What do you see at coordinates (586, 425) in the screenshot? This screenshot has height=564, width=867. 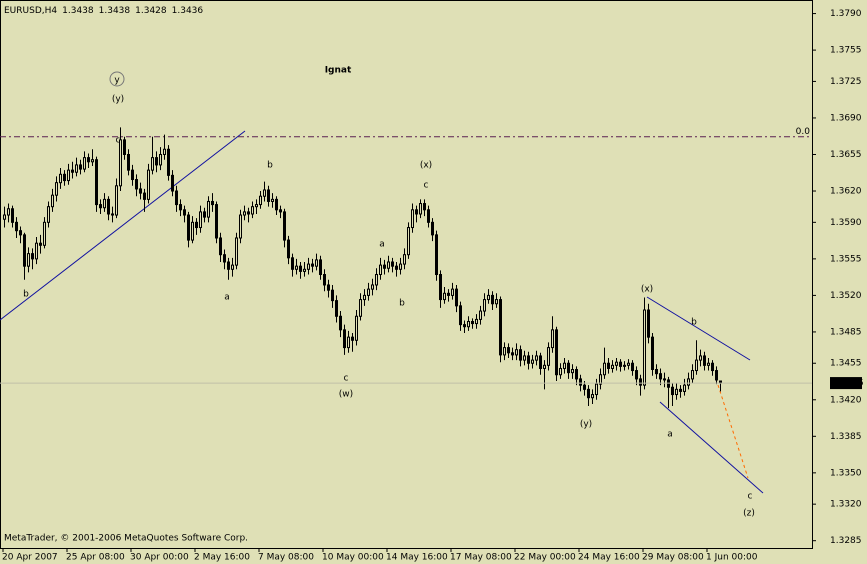 I see `annotation: (y)` at bounding box center [586, 425].